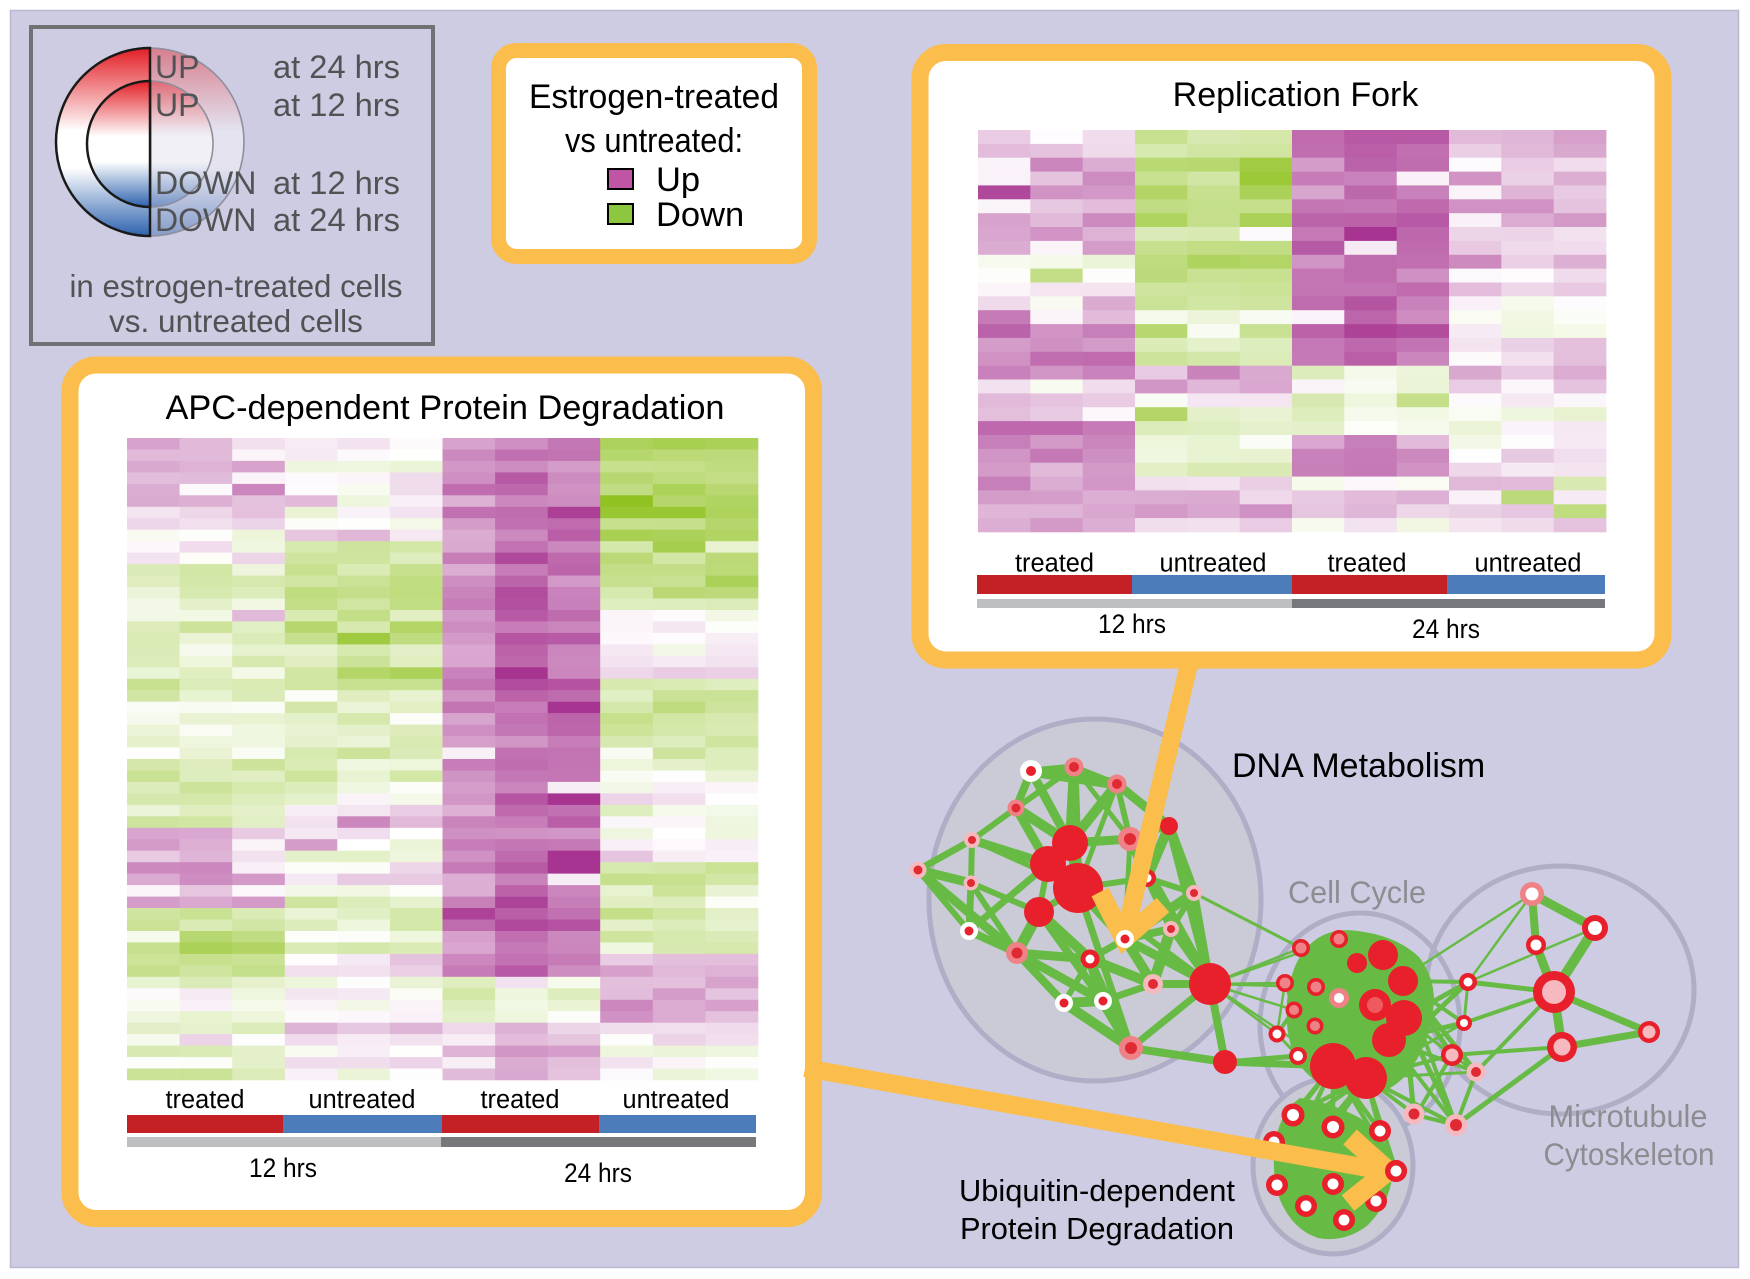 The image size is (1750, 1279). What do you see at coordinates (700, 215) in the screenshot?
I see `svg-text: Down` at bounding box center [700, 215].